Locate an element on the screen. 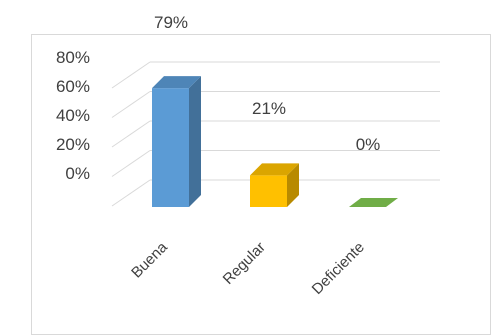 This screenshot has width=493, height=336. data-label: 79% is located at coordinates (171, 22).